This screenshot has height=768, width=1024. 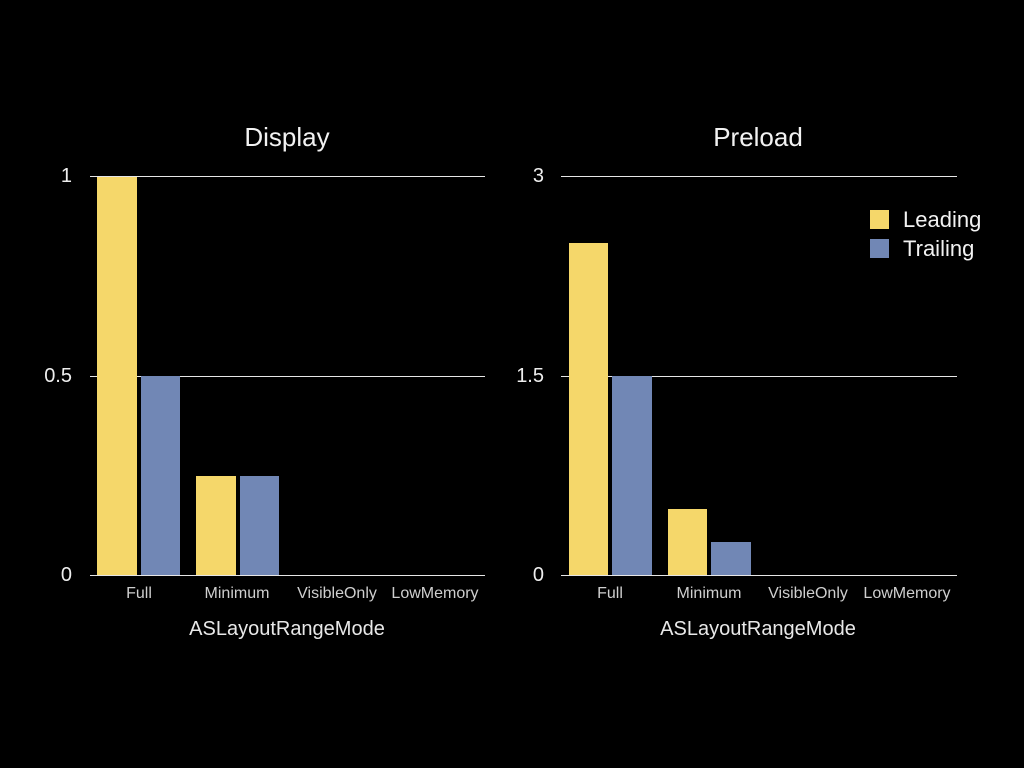 What do you see at coordinates (879, 219) in the screenshot?
I see `legend-swatch-leading` at bounding box center [879, 219].